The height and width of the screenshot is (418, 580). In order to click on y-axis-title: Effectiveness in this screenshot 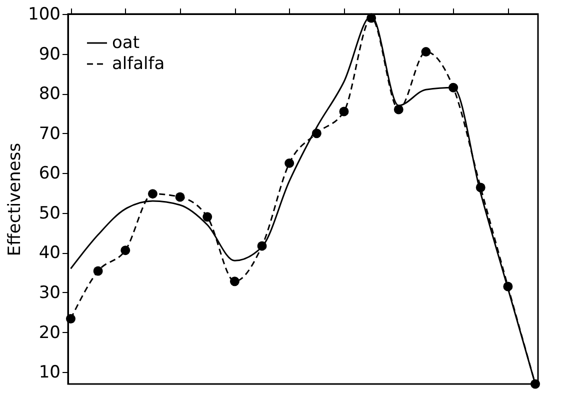, I will do `click(15, 199)`.